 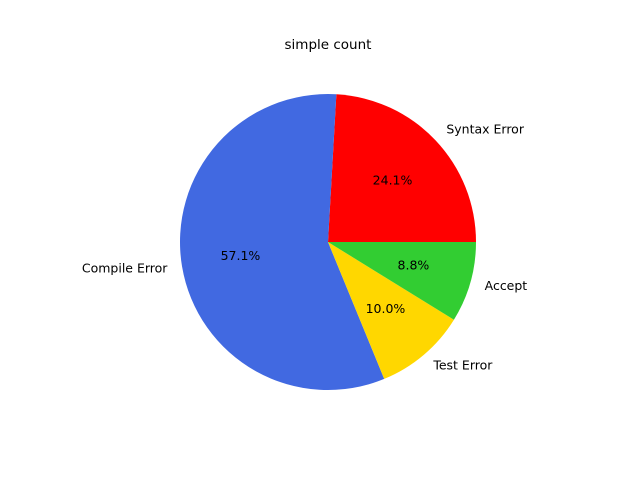 I want to click on slice-label-accept: Accept, so click(x=506, y=285).